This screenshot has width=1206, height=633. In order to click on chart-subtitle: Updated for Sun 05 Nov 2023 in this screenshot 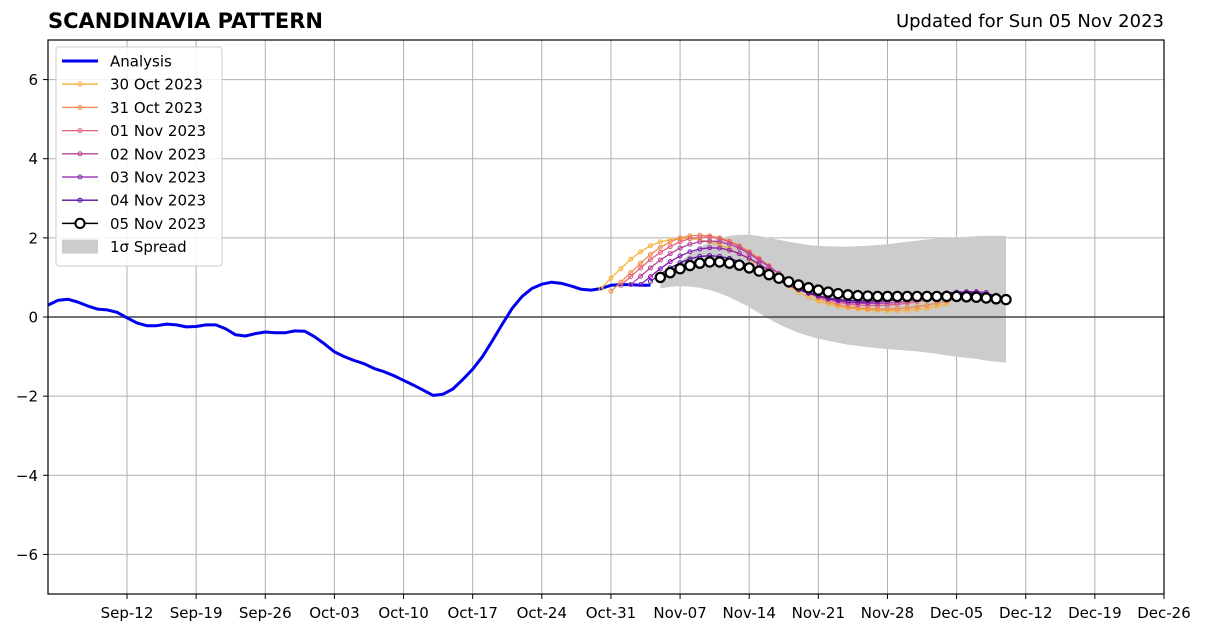, I will do `click(1029, 21)`.